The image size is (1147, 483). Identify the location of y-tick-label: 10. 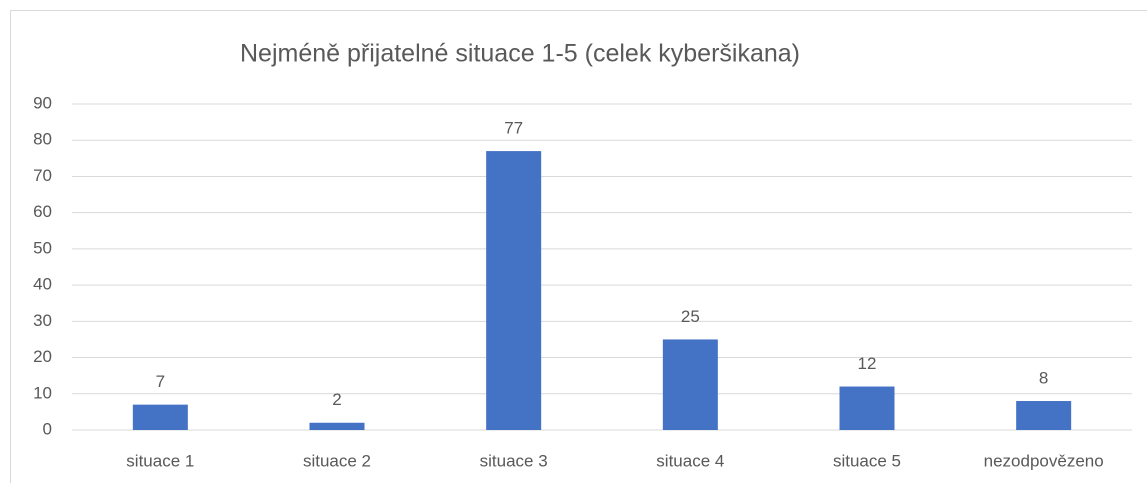
(42, 392).